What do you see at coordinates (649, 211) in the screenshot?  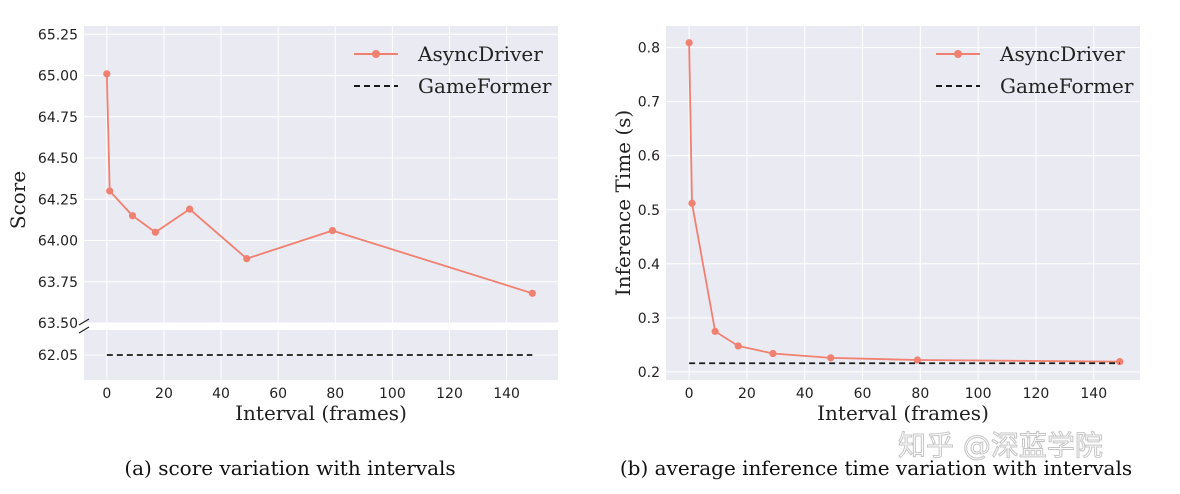 I see `chart-b-y-tick-label: 0.5` at bounding box center [649, 211].